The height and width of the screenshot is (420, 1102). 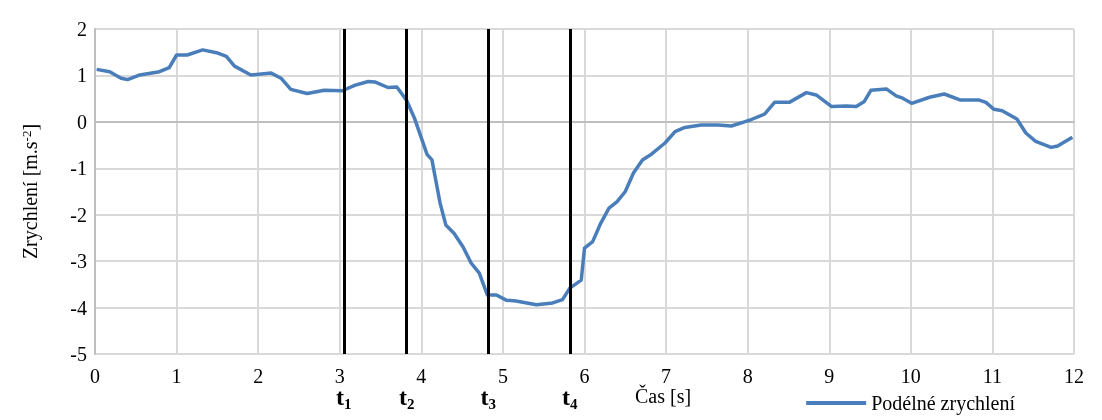 I want to click on y-tick-label: -1, so click(x=78, y=168).